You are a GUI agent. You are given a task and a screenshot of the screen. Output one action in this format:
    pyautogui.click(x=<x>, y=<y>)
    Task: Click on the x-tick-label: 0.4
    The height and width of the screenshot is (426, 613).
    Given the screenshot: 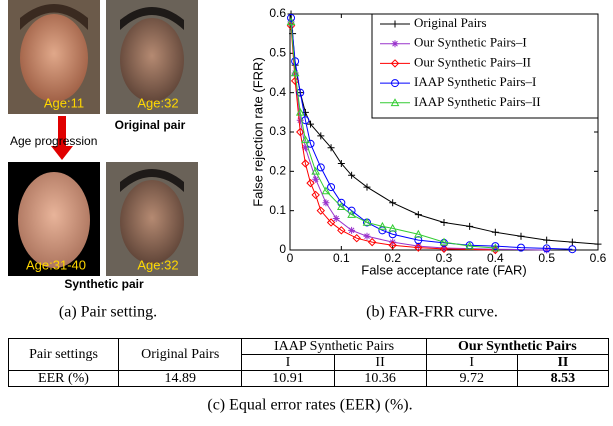 What is the action you would take?
    pyautogui.click(x=495, y=258)
    